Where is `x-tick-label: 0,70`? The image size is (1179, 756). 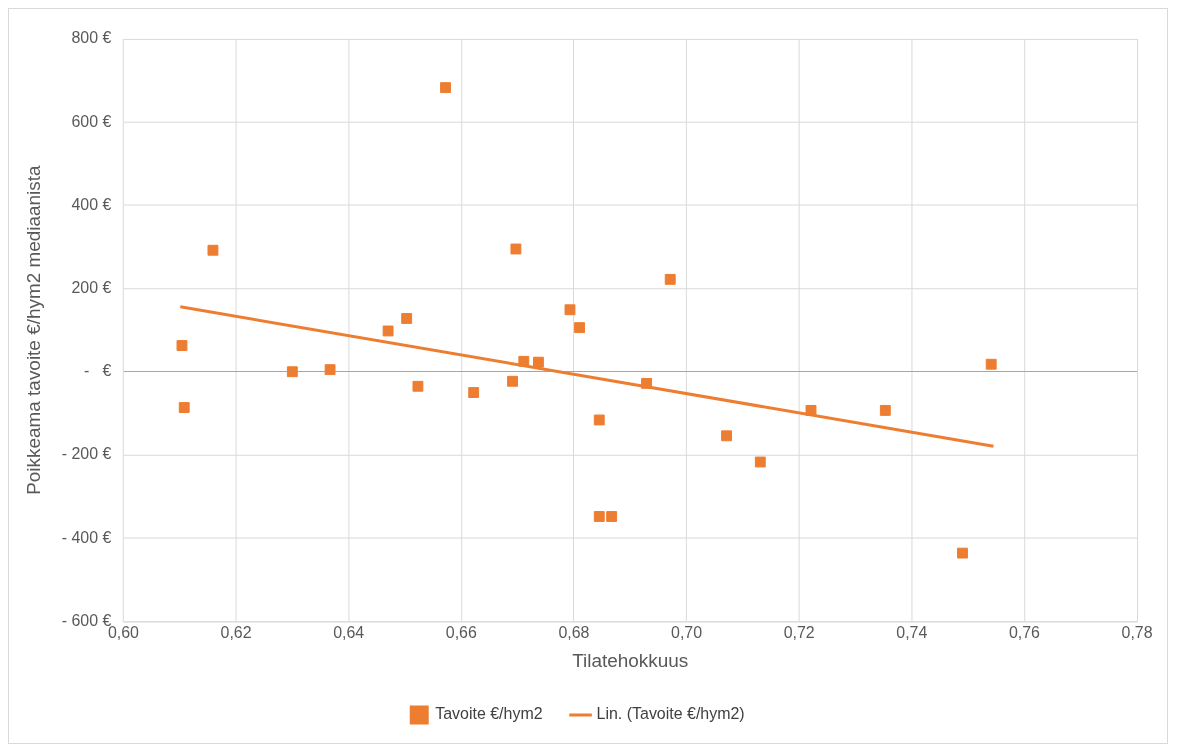
x-tick-label: 0,70 is located at coordinates (687, 633).